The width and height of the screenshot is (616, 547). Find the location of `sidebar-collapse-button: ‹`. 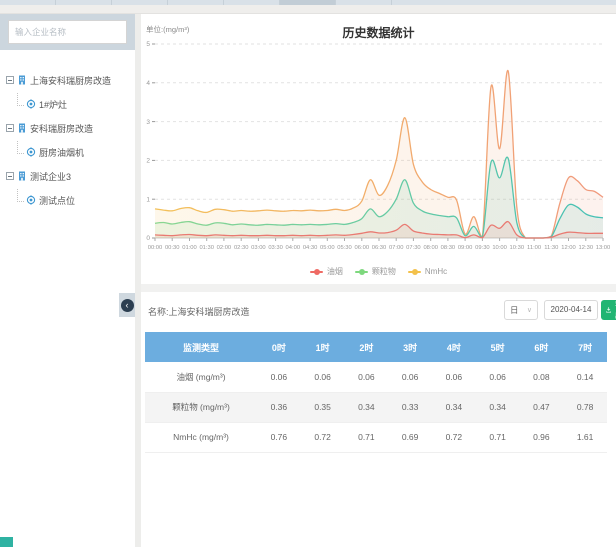

sidebar-collapse-button: ‹ is located at coordinates (127, 305).